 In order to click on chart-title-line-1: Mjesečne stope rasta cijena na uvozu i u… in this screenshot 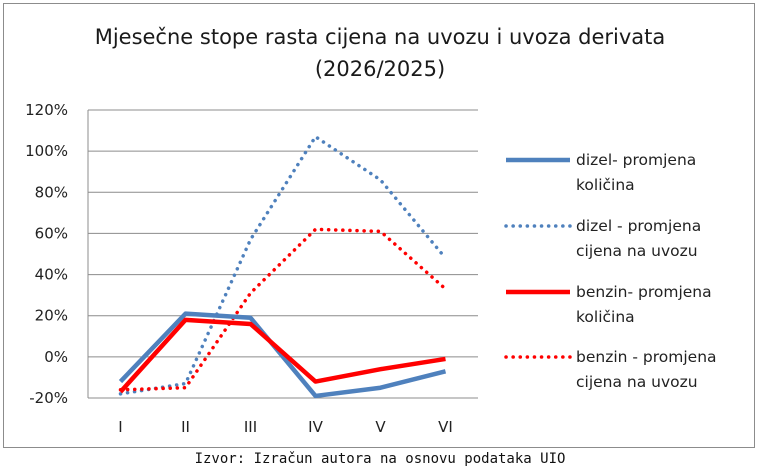, I will do `click(380, 37)`.